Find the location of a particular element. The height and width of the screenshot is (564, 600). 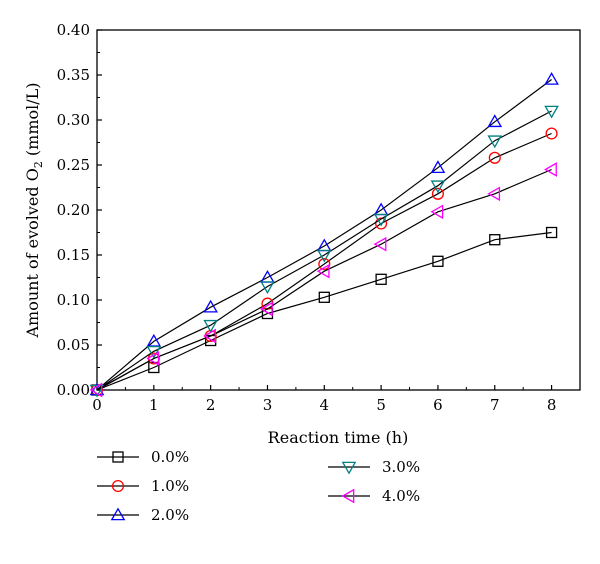

y-axis-title: Amount of evolved O2 (mmol/L) is located at coordinates (34, 210).